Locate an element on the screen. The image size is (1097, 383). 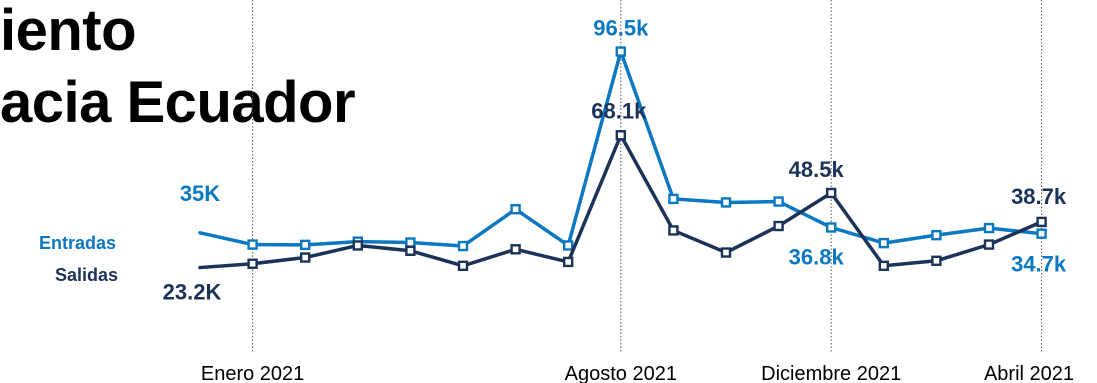
x-tick-label-0: Enero 2021 is located at coordinates (252, 373).